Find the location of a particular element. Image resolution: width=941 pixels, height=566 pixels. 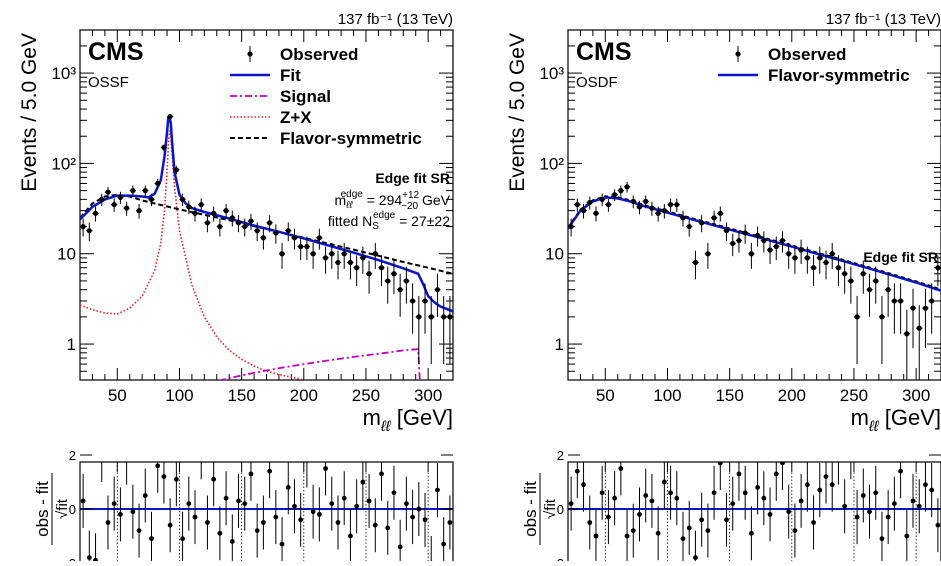

fit-info-nsig: fitted NSedge = 27±22 is located at coordinates (389, 221).